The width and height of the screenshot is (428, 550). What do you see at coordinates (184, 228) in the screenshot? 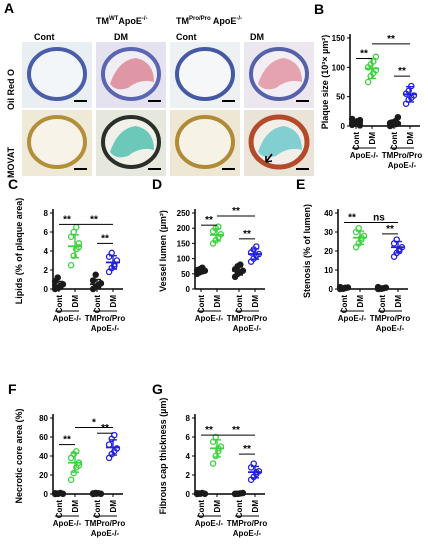
I see `y-tick-label: 200` at bounding box center [184, 228].